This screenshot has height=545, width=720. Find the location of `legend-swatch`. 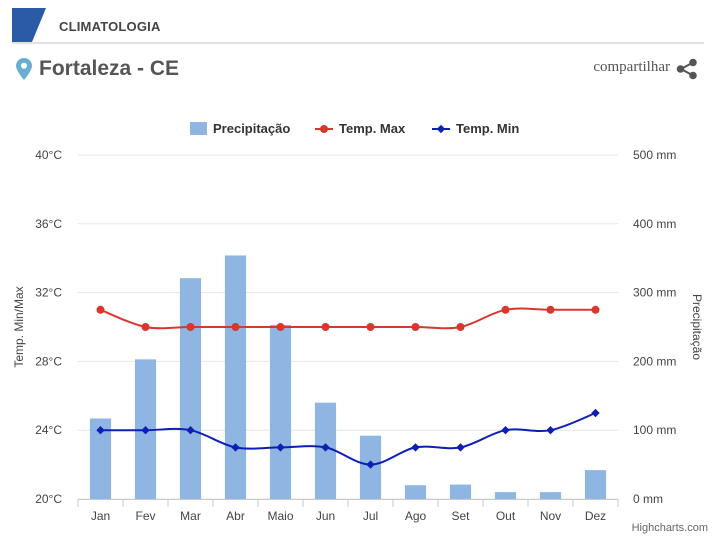

legend-swatch is located at coordinates (198, 128).